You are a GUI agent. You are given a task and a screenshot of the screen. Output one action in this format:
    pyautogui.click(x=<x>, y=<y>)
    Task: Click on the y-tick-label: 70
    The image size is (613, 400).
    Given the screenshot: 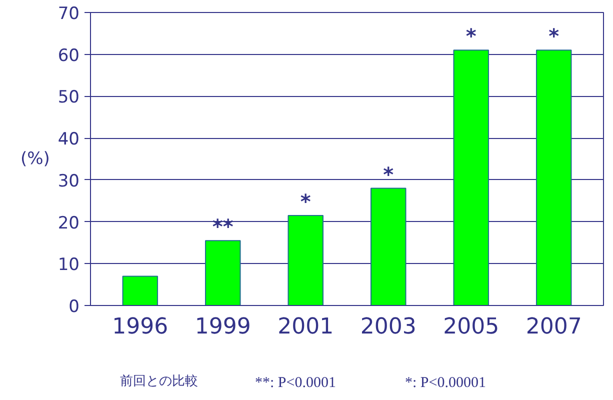 What is the action you would take?
    pyautogui.click(x=69, y=14)
    